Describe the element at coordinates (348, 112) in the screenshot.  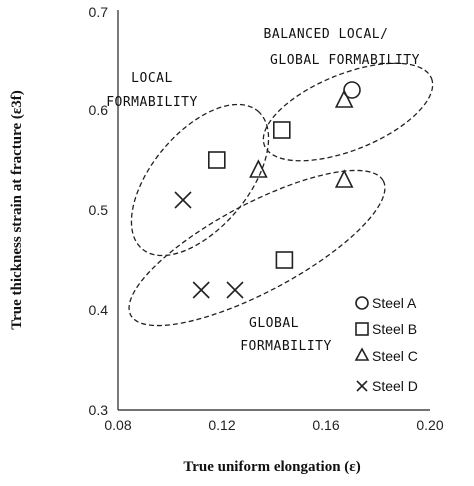
I see `balanced-region-ellipse` at that location.